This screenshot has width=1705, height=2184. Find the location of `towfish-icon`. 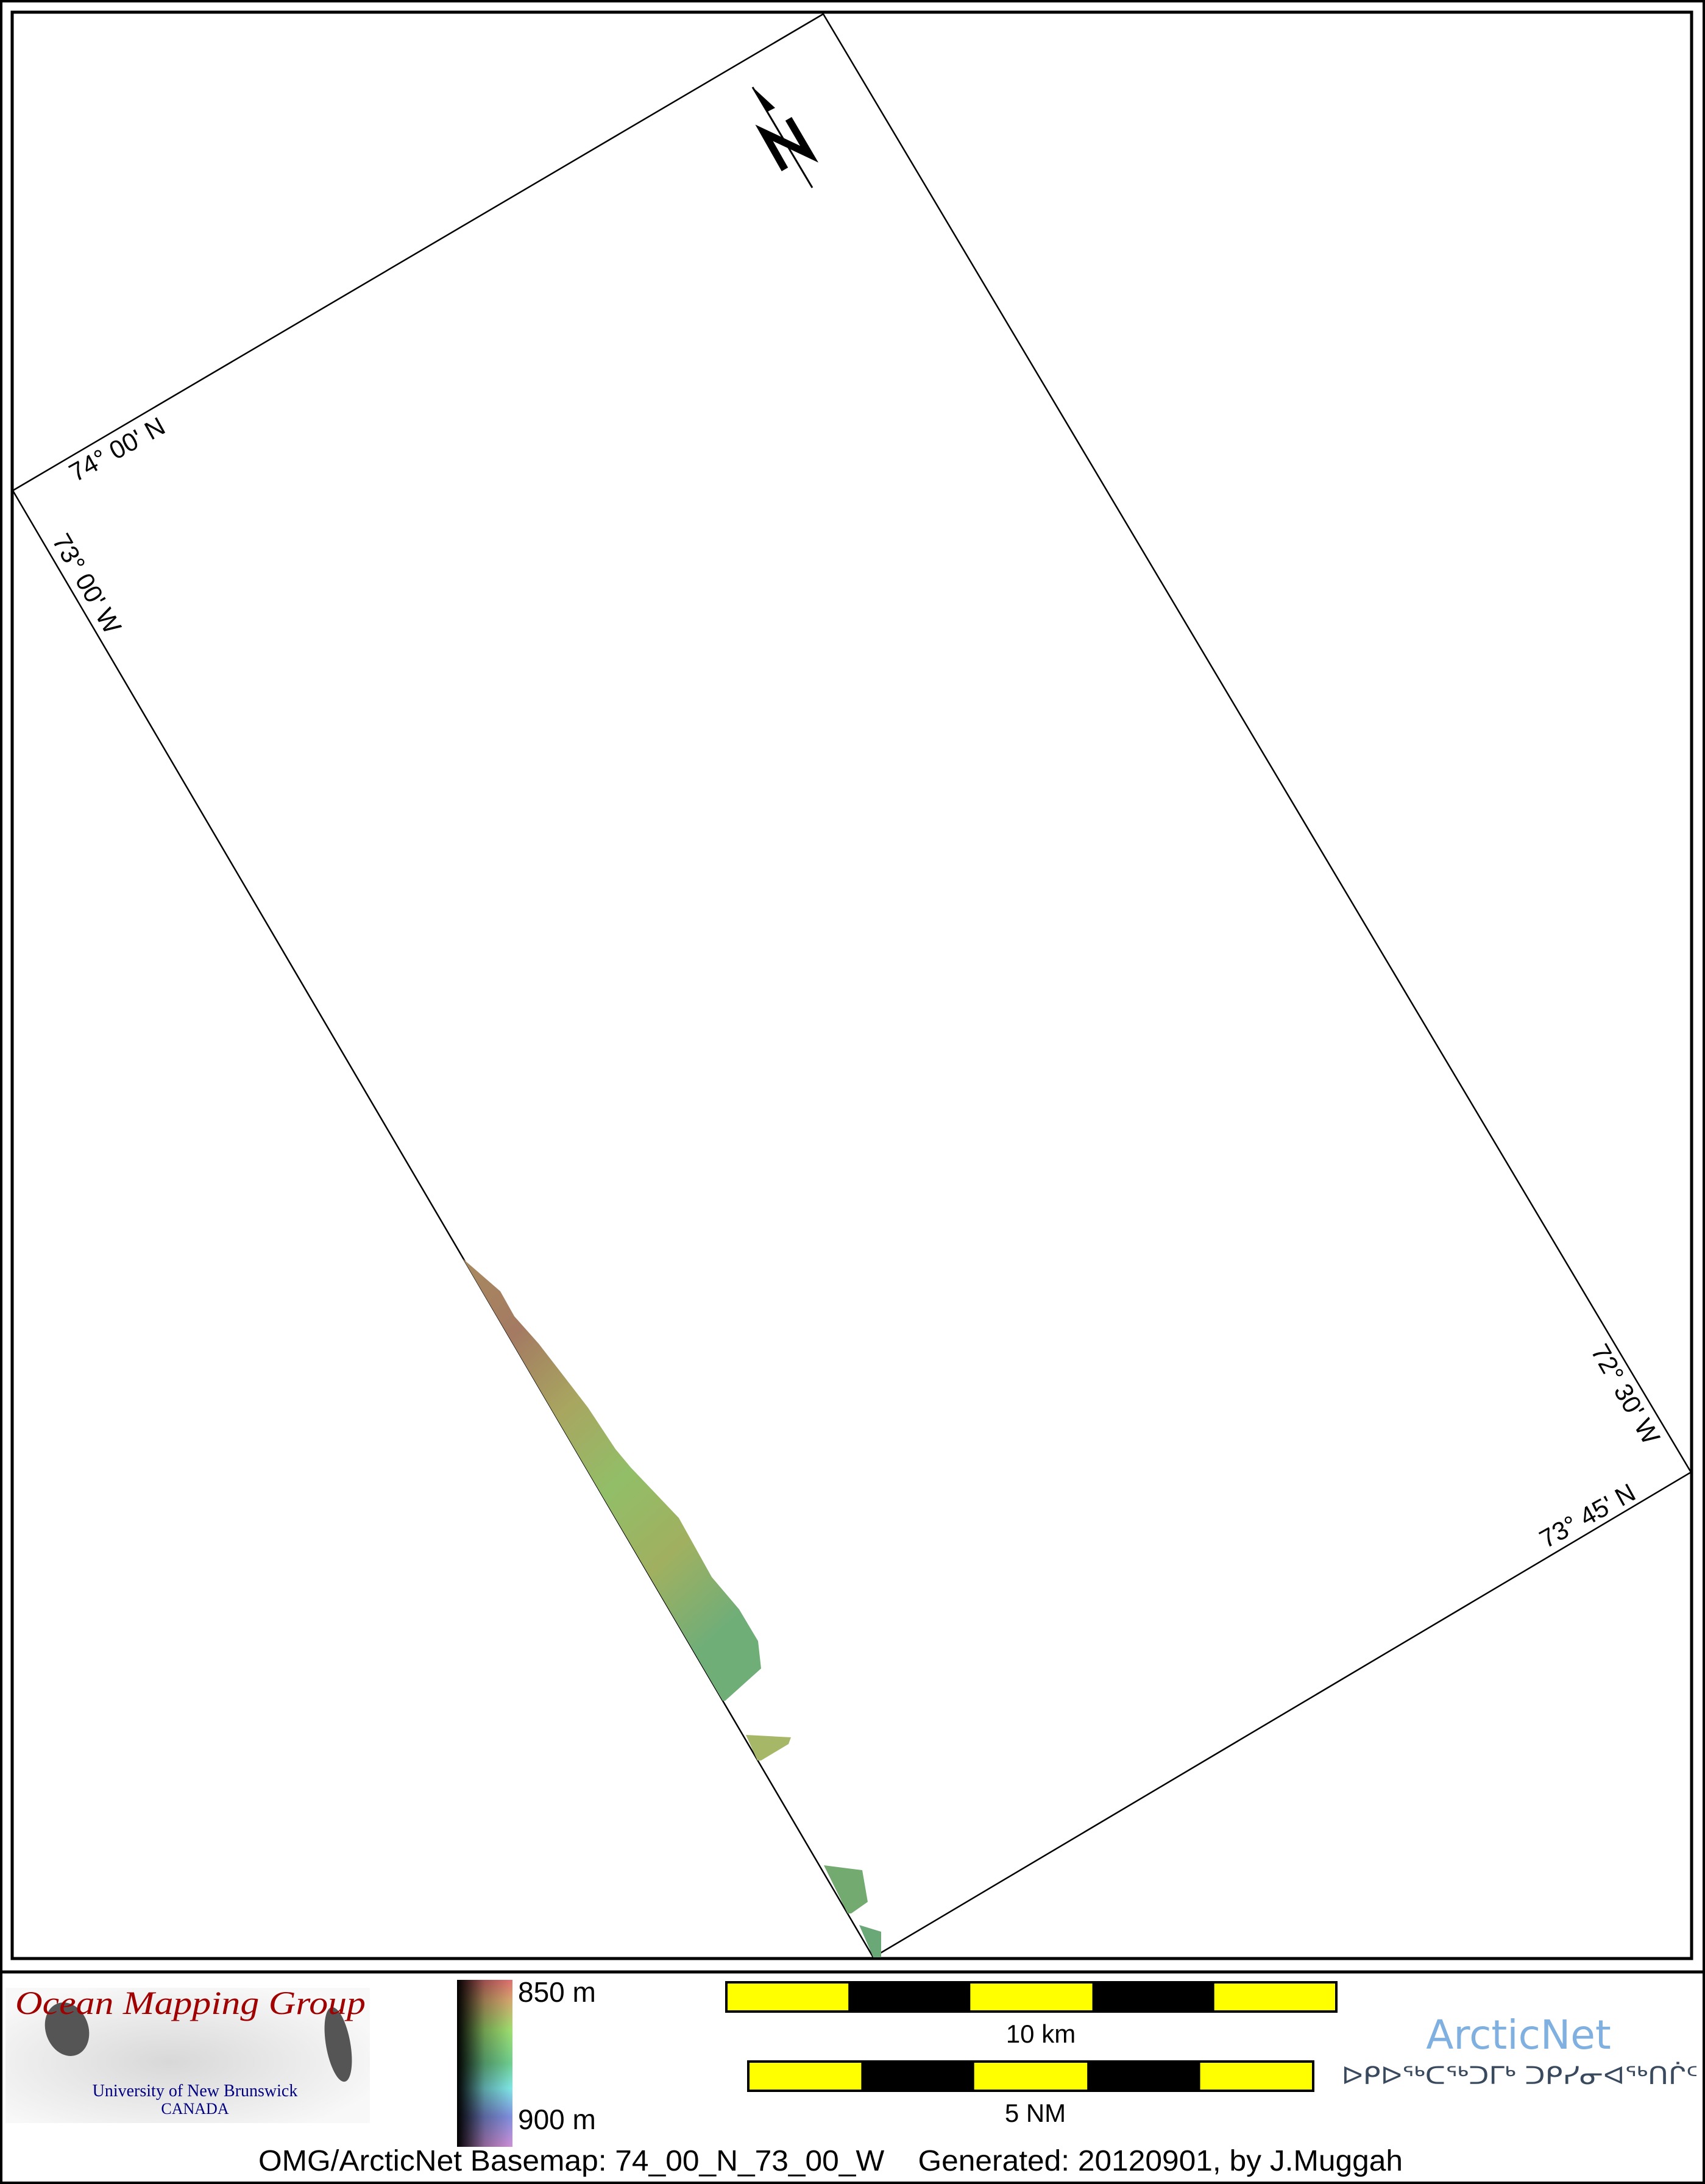

towfish-icon is located at coordinates (338, 2044).